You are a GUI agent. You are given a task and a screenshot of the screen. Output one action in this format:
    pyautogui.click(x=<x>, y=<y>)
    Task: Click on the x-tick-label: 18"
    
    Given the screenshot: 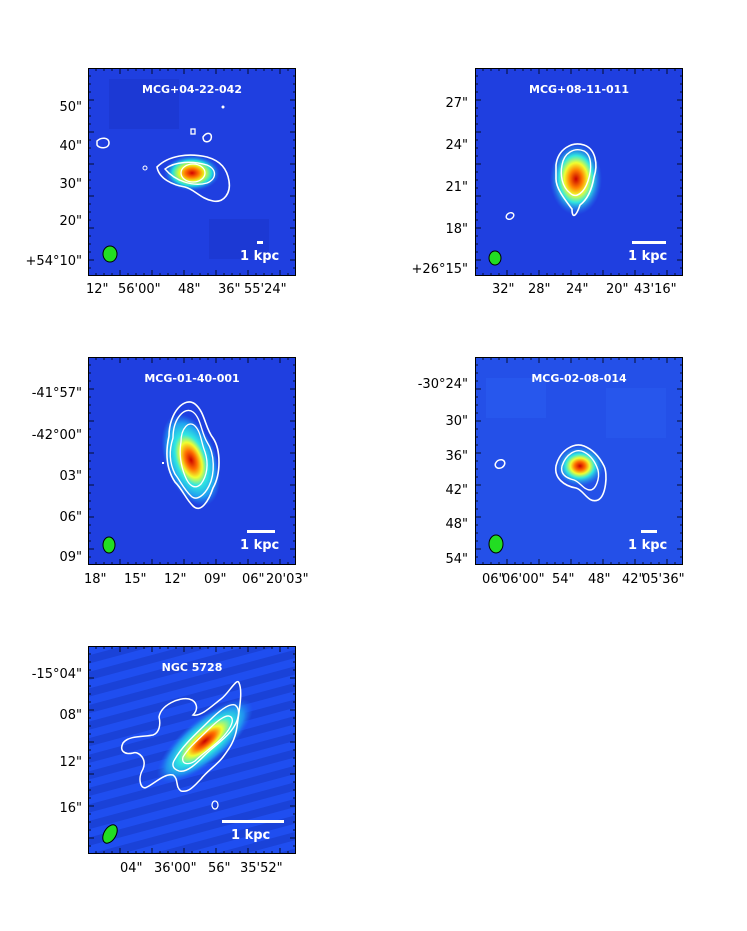 What is the action you would take?
    pyautogui.click(x=95, y=579)
    